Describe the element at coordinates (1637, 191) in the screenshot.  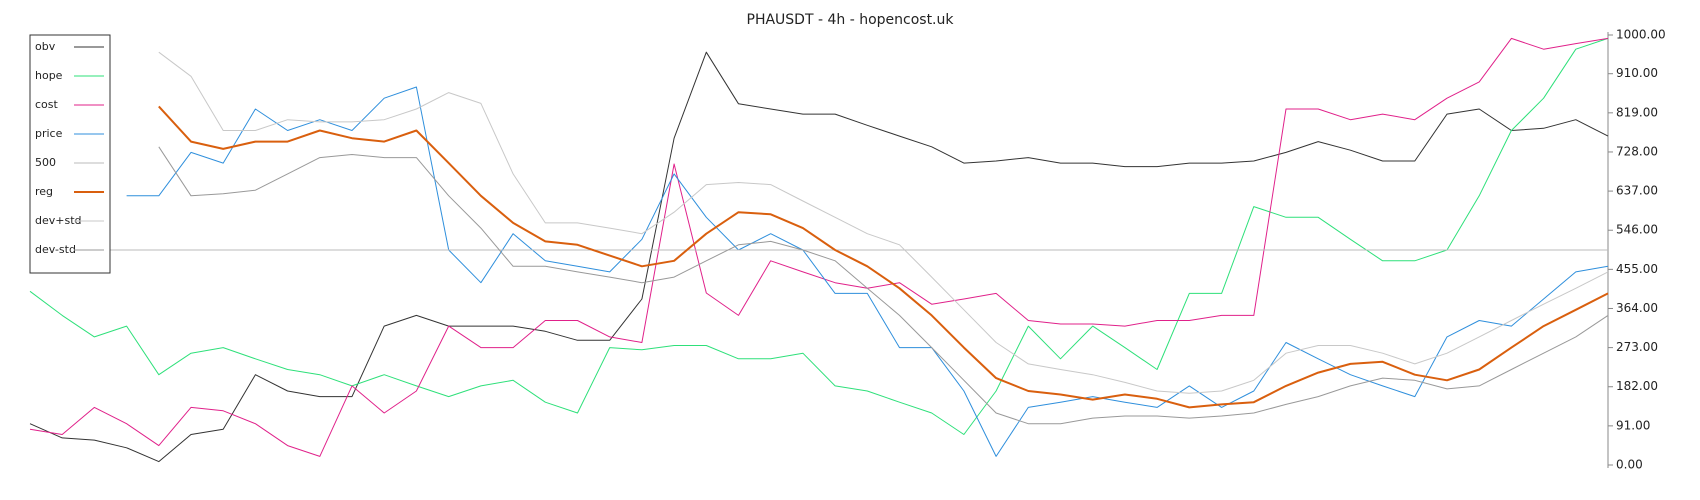
I see `y-tick-label: 637.00` at that location.